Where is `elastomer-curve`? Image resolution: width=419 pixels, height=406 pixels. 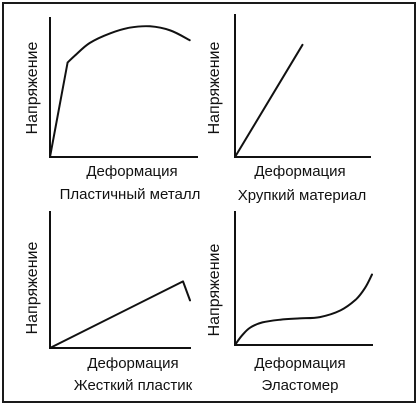
elastomer-curve is located at coordinates (303, 309).